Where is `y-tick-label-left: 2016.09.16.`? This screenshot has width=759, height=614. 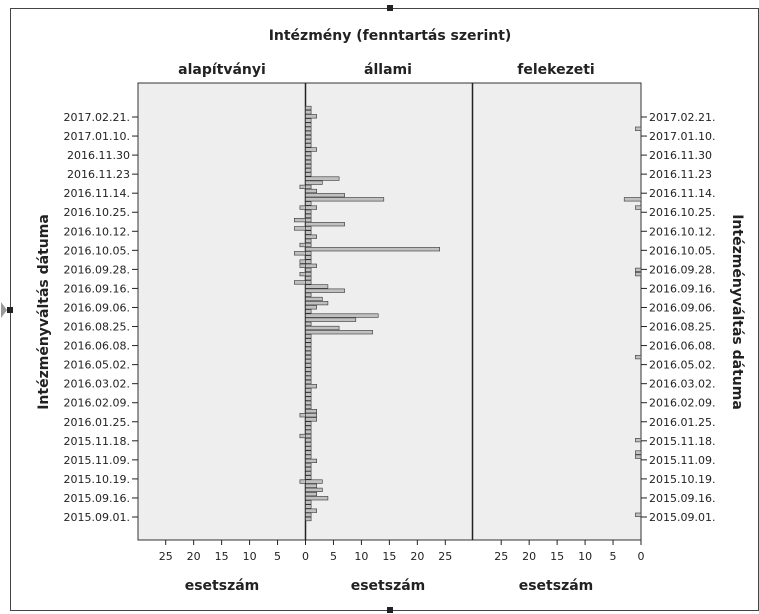
y-tick-label-left: 2016.09.16. is located at coordinates (97, 288).